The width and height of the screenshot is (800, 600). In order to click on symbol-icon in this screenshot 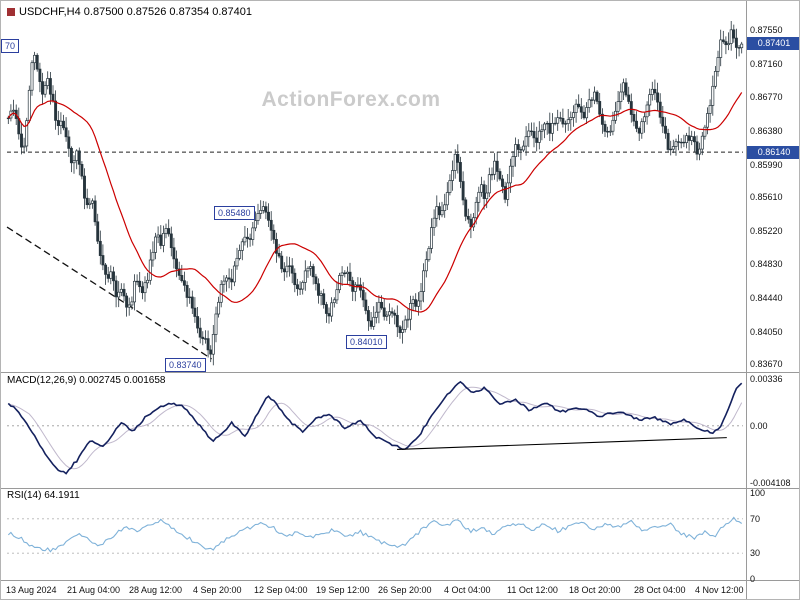, I will do `click(11, 12)`.